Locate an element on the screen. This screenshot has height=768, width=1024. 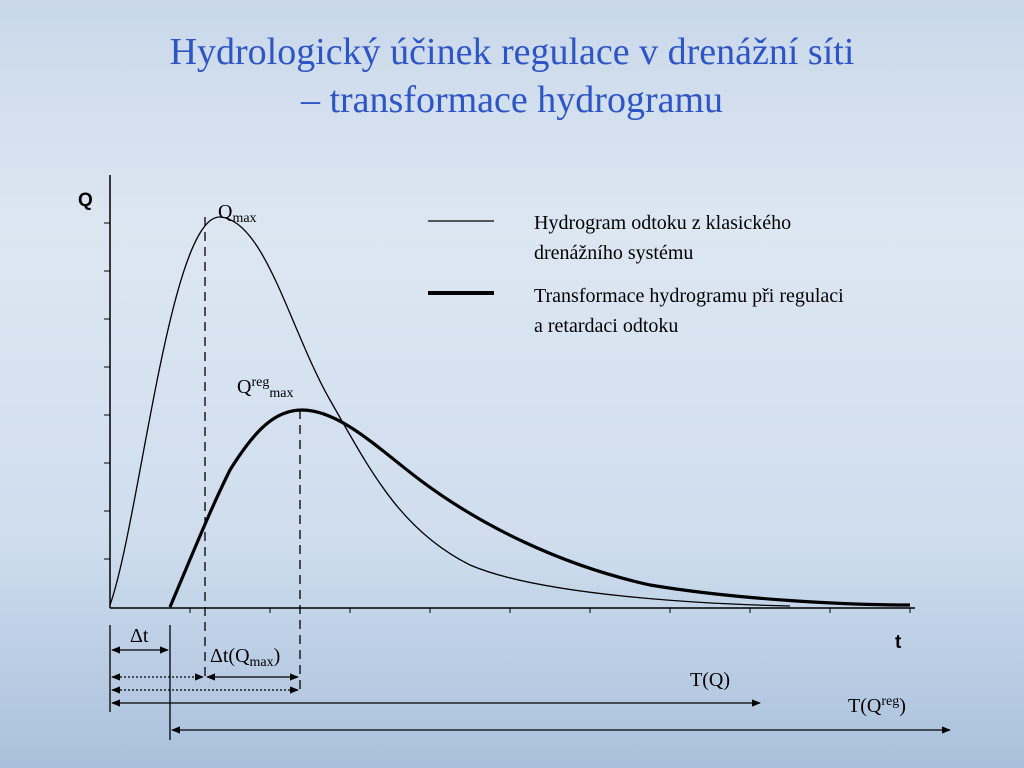
annotation: Δt is located at coordinates (139, 636).